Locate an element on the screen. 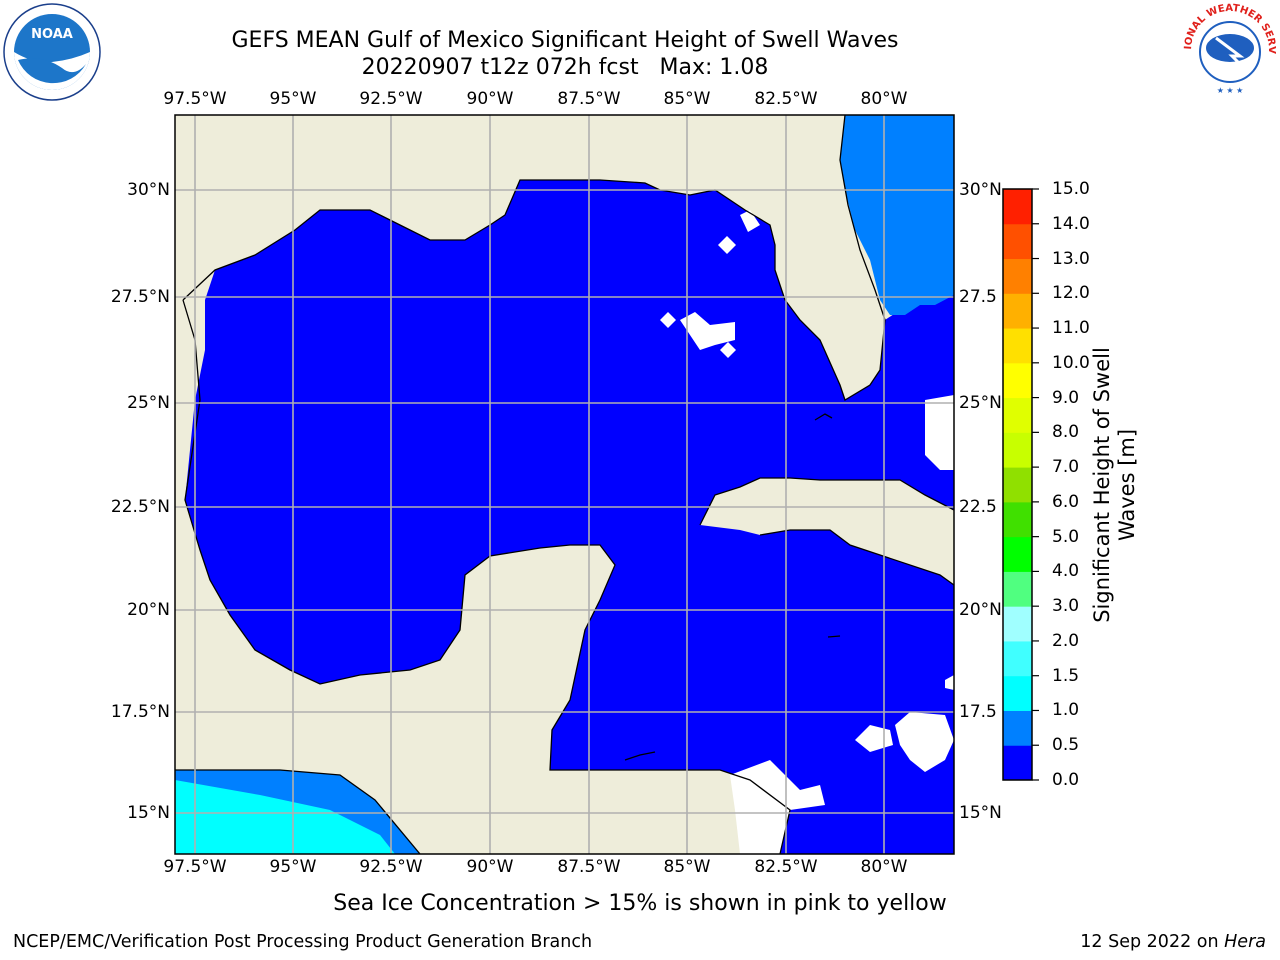 This screenshot has height=960, width=1280. lat-tick-right: 15°N is located at coordinates (980, 813).